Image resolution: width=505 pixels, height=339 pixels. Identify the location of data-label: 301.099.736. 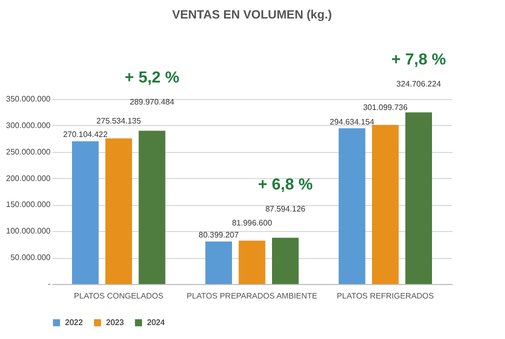
(385, 107).